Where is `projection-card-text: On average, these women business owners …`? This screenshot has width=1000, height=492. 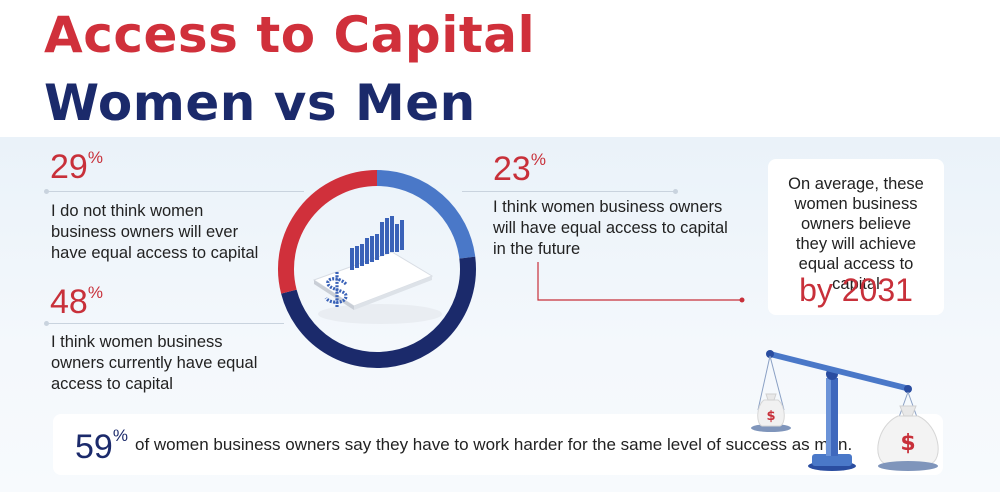 projection-card-text: On average, these women business owners … is located at coordinates (856, 234).